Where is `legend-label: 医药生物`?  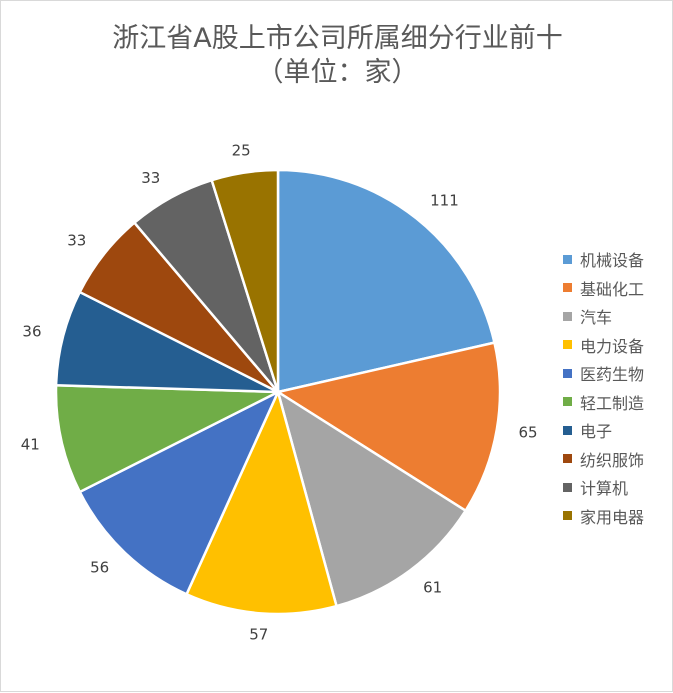 legend-label: 医药生物 is located at coordinates (612, 375).